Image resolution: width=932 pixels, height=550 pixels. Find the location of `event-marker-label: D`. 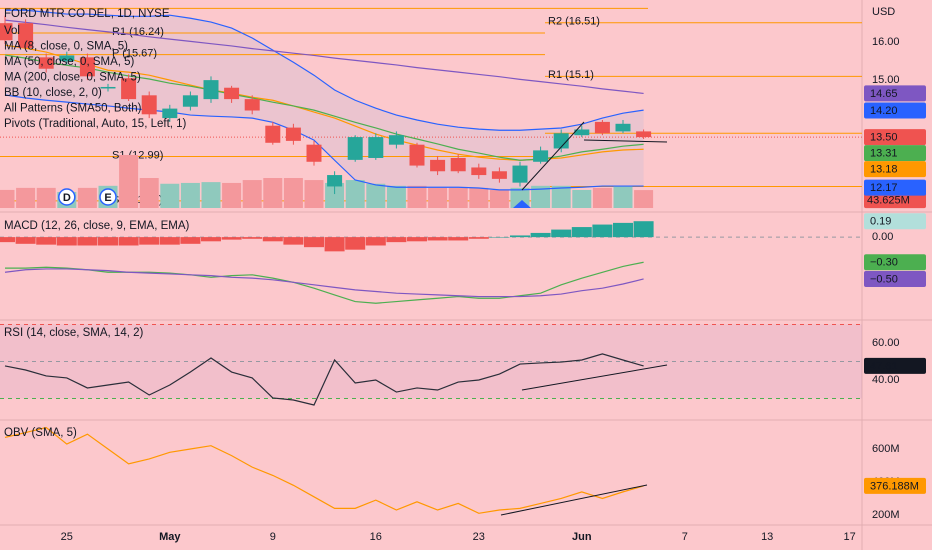

event-marker-label: D is located at coordinates (67, 198).